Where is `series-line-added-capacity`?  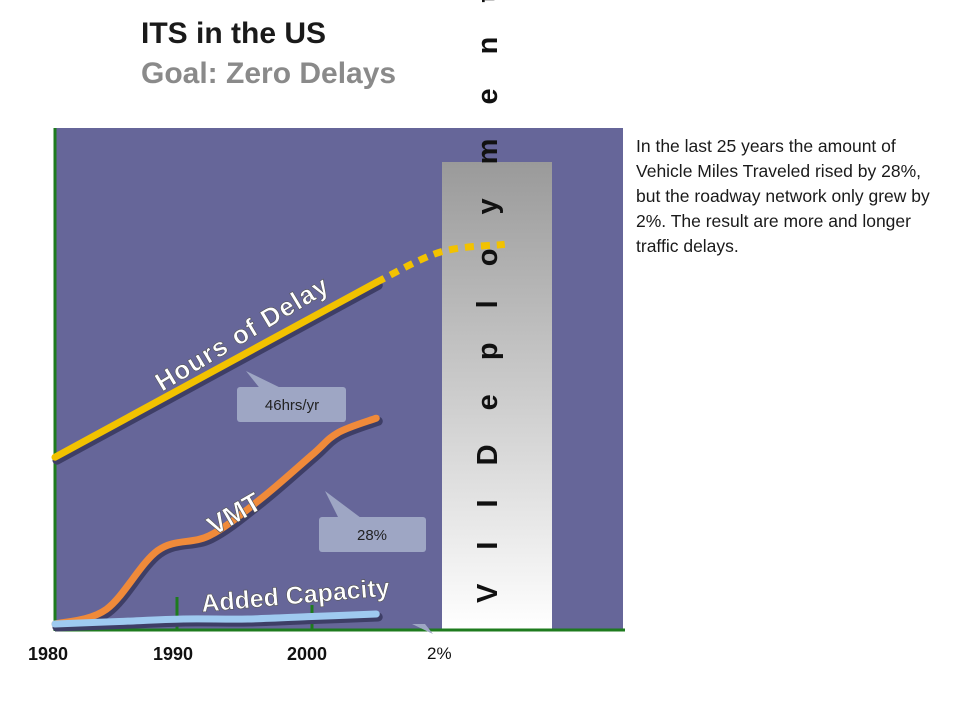 series-line-added-capacity is located at coordinates (215, 619).